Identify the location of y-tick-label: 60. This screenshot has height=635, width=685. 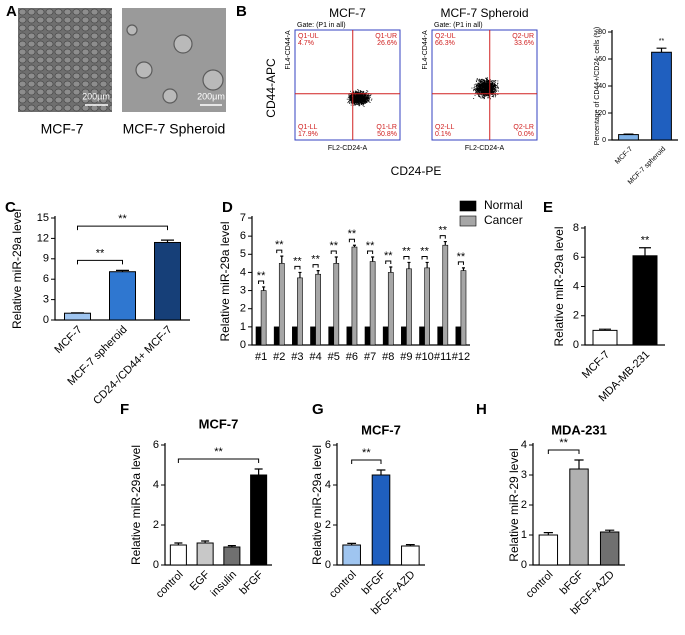
(602, 59).